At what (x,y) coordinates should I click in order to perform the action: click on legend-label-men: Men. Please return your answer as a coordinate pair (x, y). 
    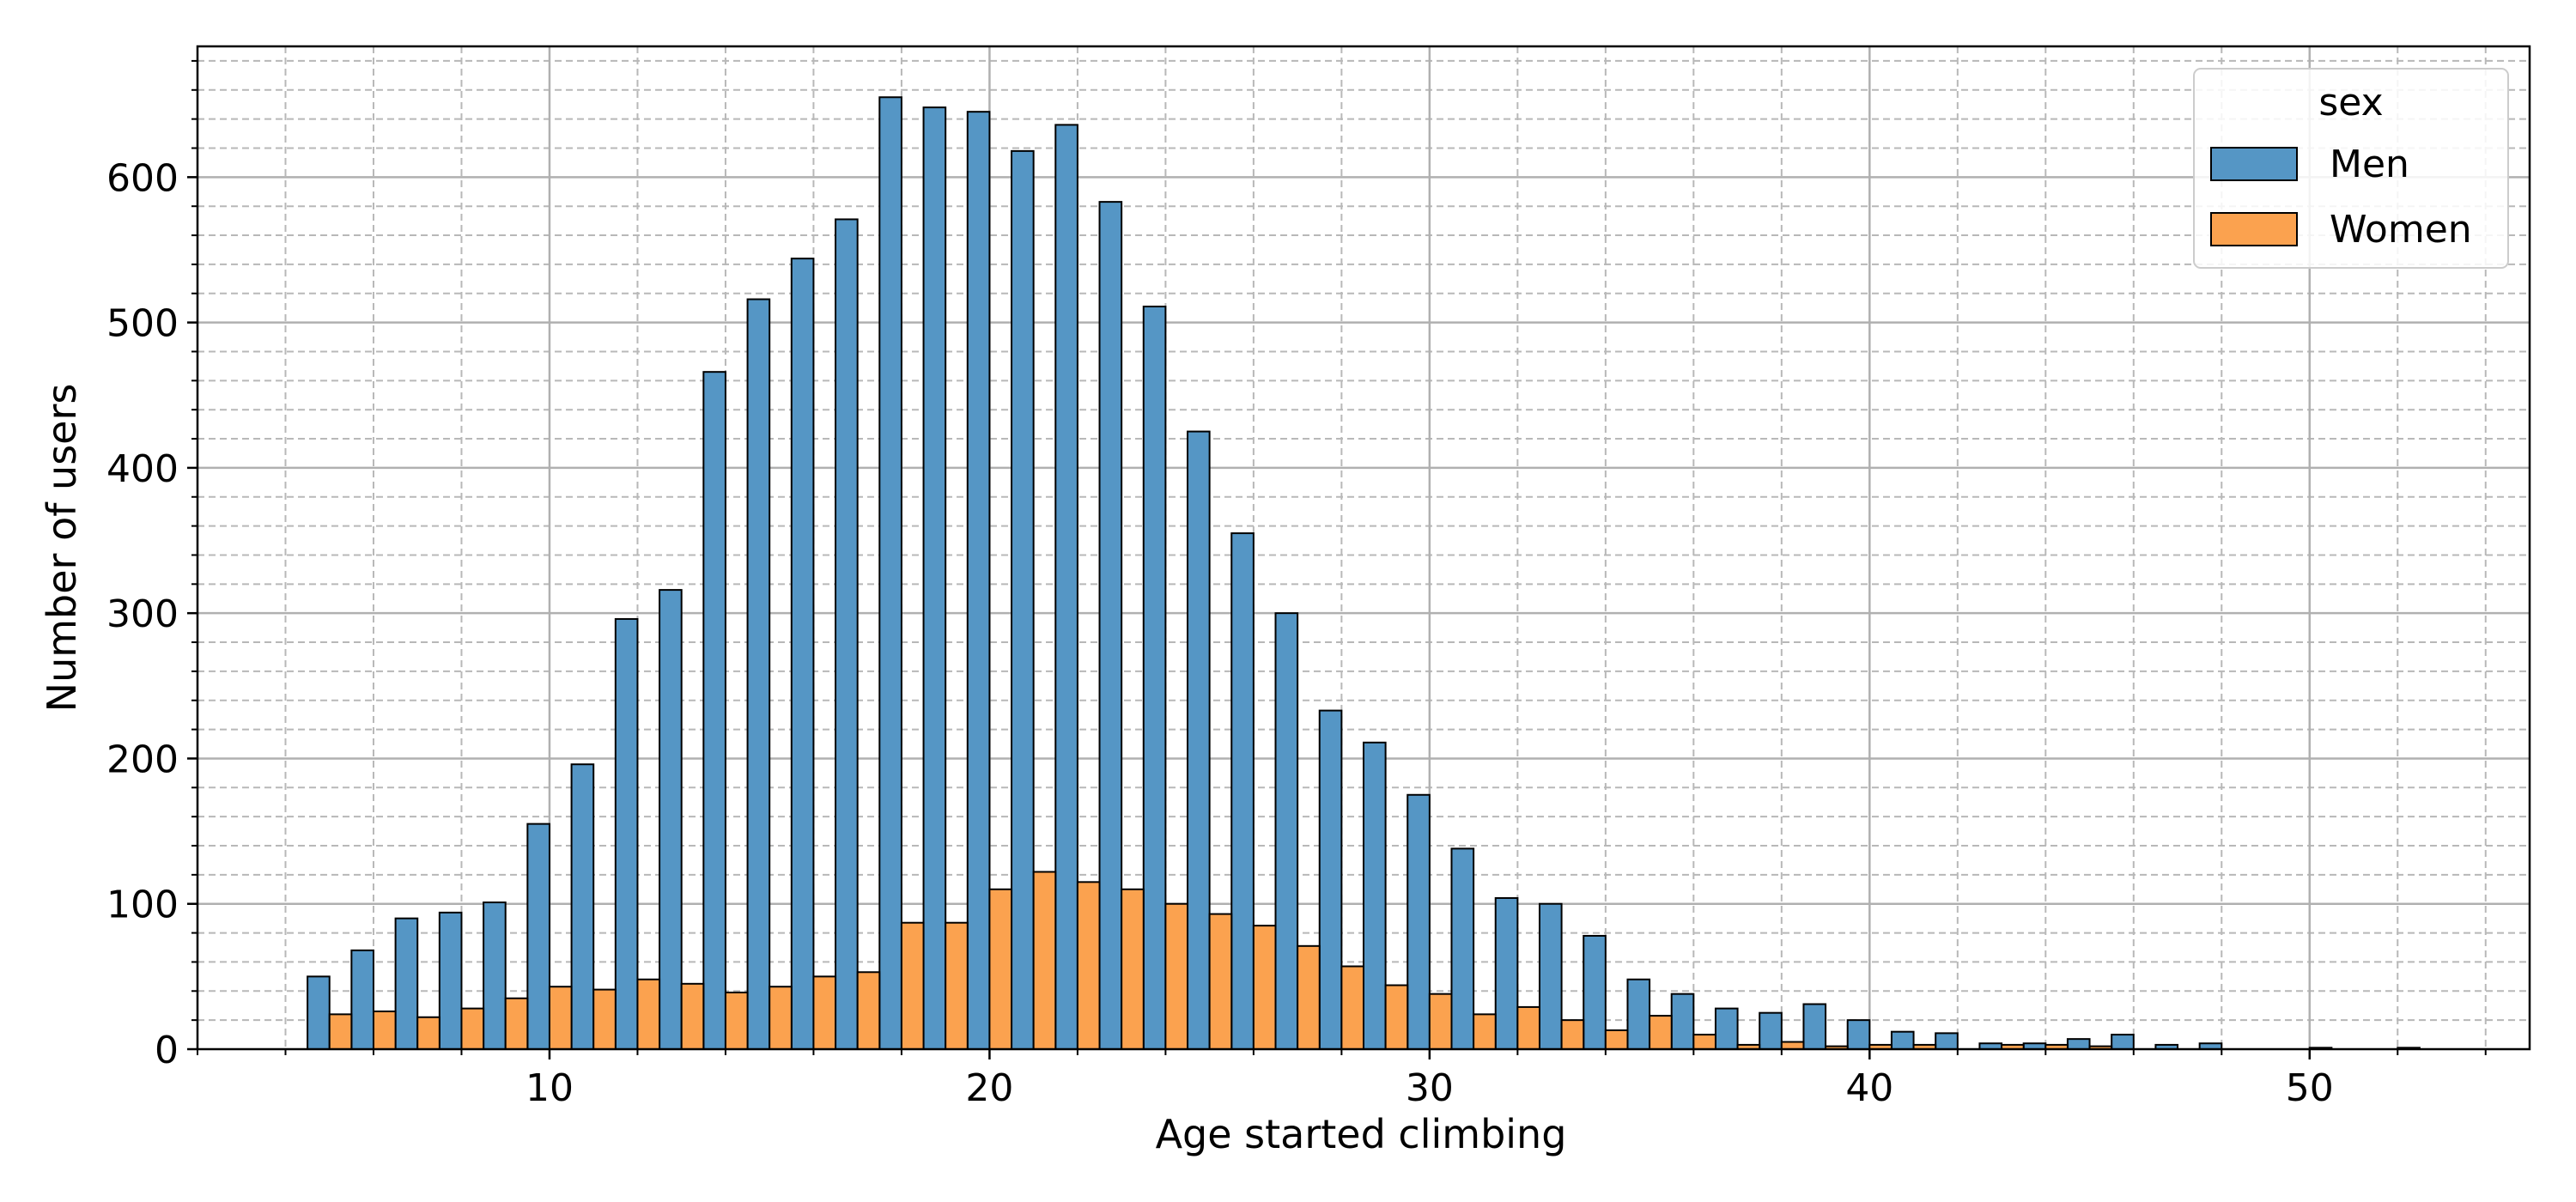
    Looking at the image, I should click on (2369, 164).